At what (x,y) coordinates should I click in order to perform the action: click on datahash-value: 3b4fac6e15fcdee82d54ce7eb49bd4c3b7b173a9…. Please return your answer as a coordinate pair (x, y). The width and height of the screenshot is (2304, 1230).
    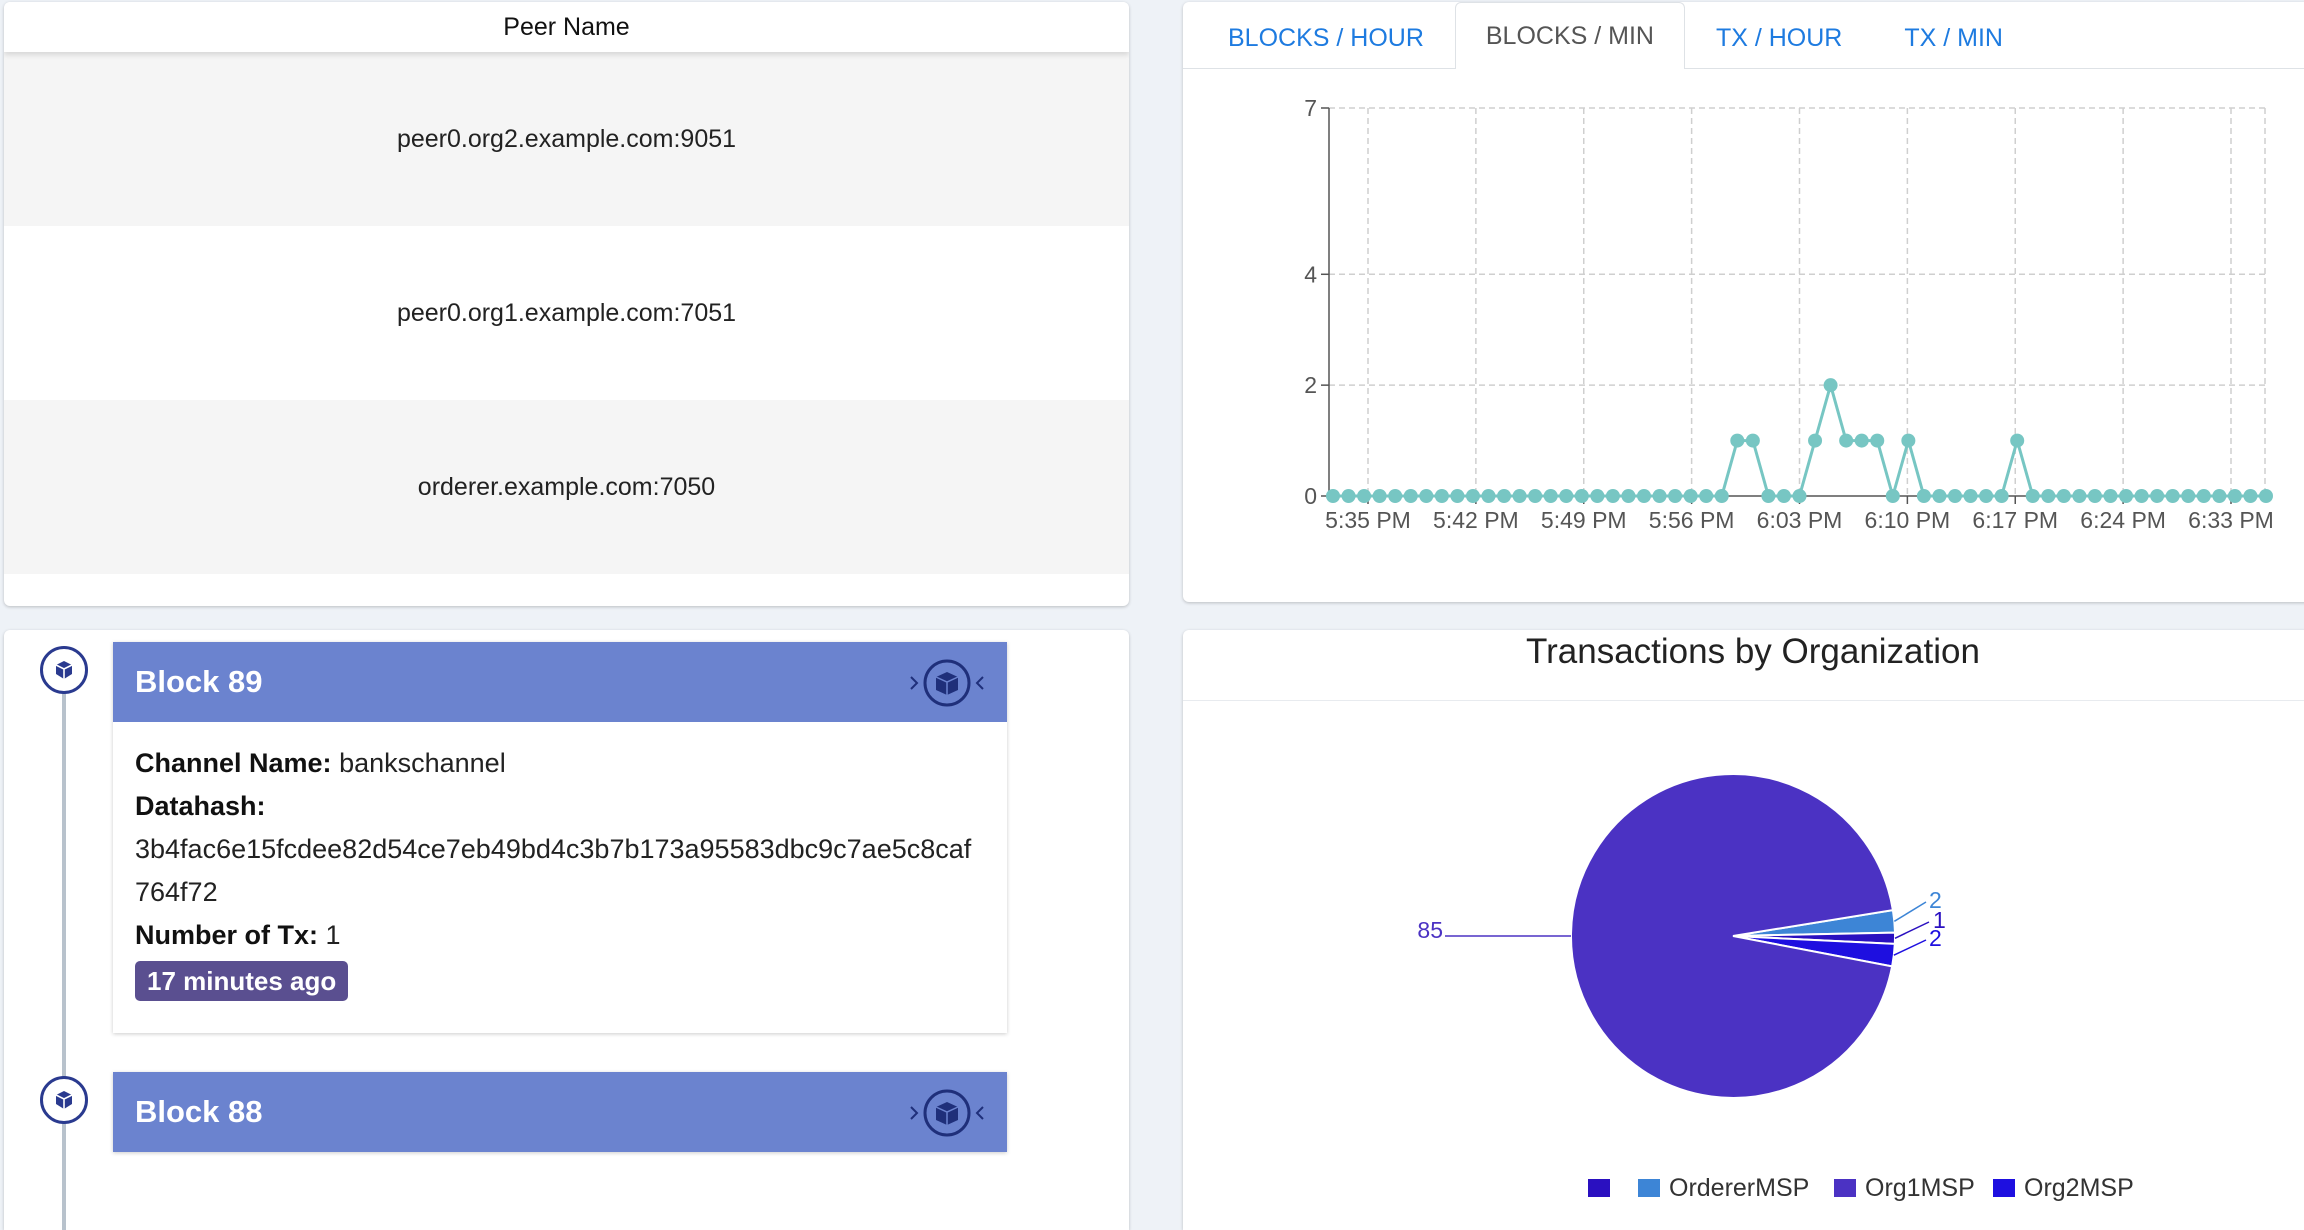
    Looking at the image, I should click on (553, 870).